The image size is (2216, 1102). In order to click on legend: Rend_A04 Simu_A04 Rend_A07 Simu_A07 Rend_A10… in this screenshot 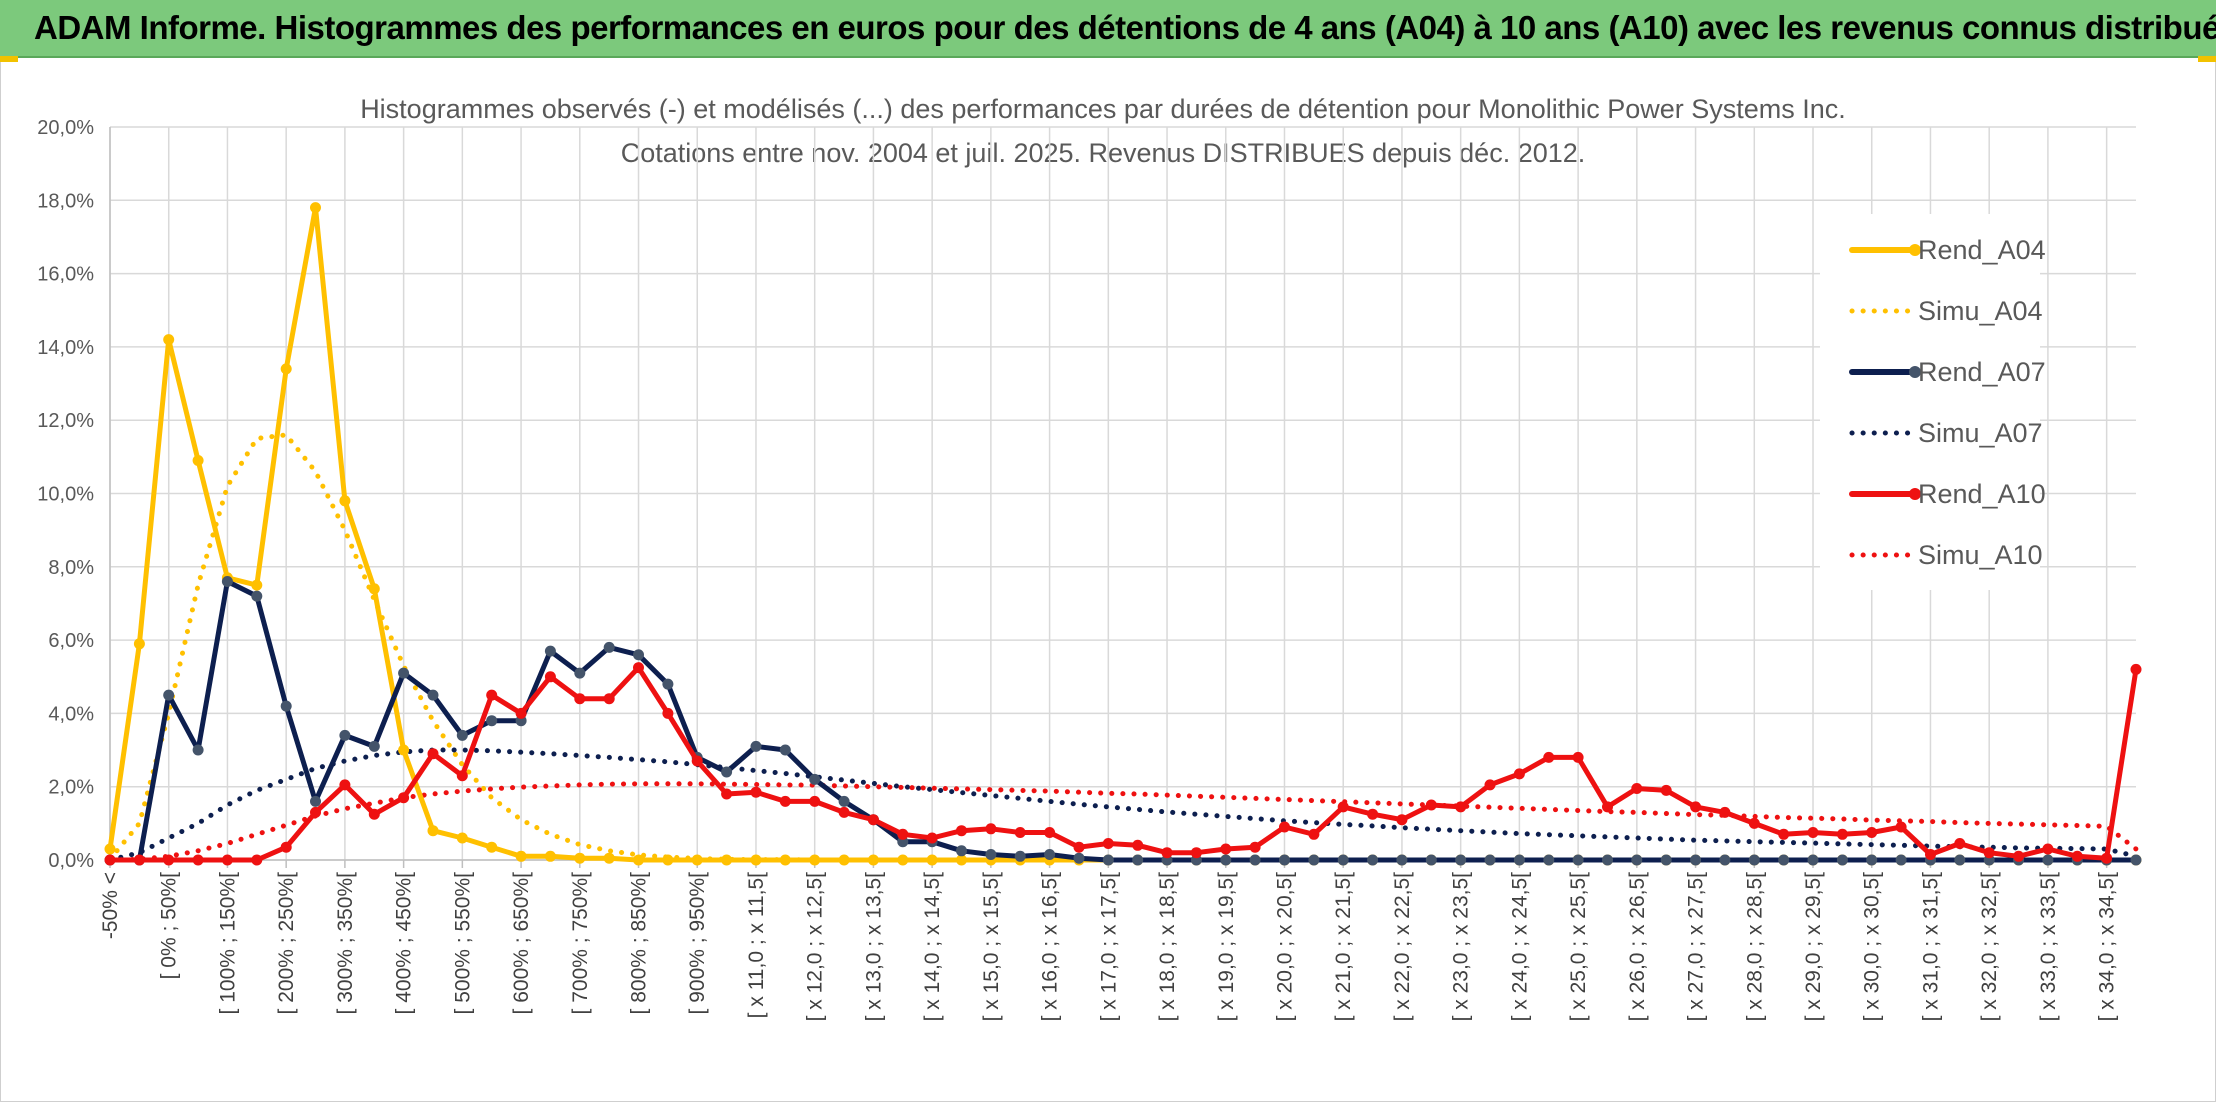, I will do `click(1933, 402)`.